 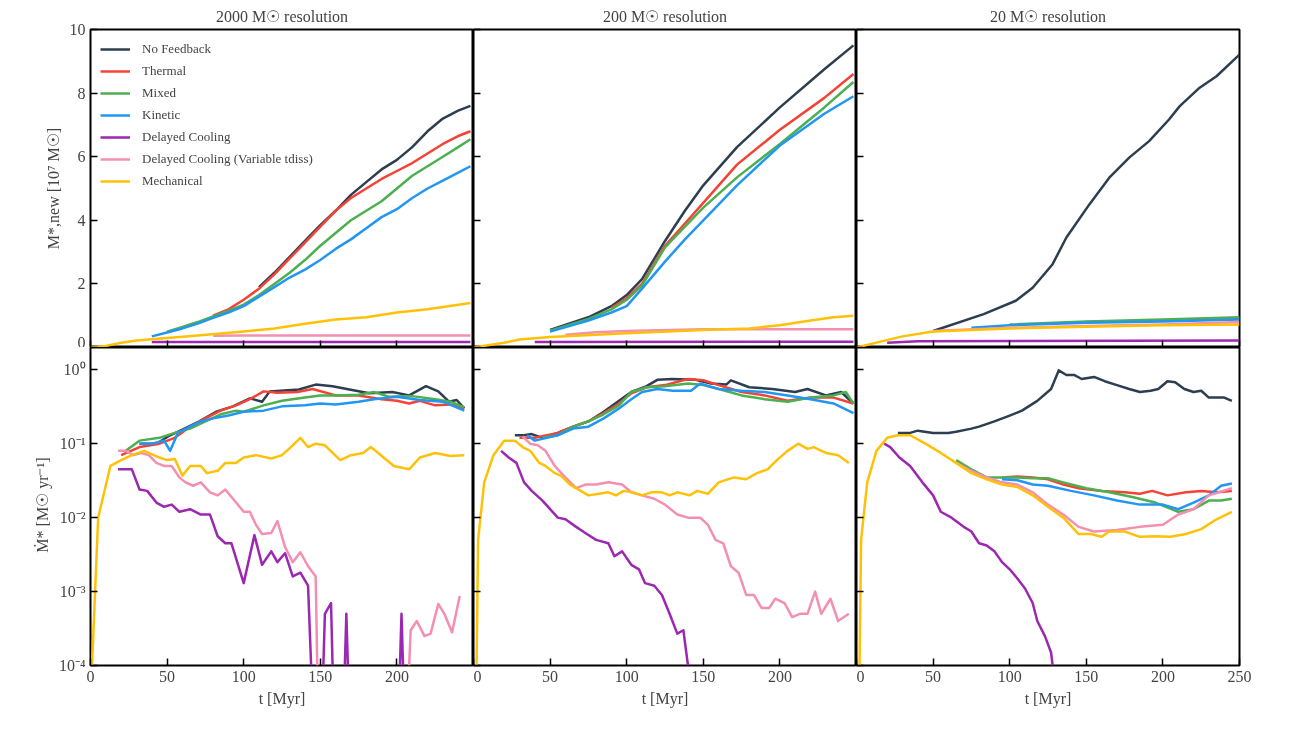 What do you see at coordinates (161, 115) in the screenshot?
I see `legend-label: Kinetic` at bounding box center [161, 115].